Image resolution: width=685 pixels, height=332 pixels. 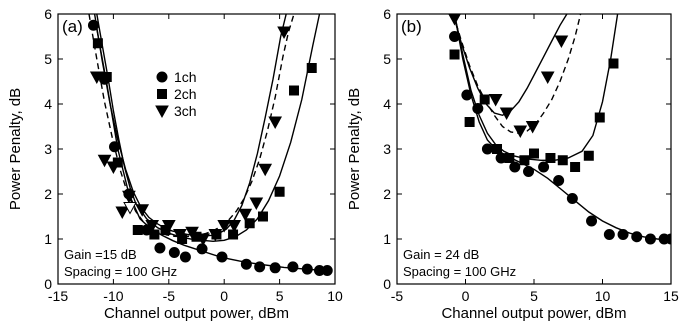 What do you see at coordinates (100, 254) in the screenshot?
I see `annotation-line: Gain =15 dB` at bounding box center [100, 254].